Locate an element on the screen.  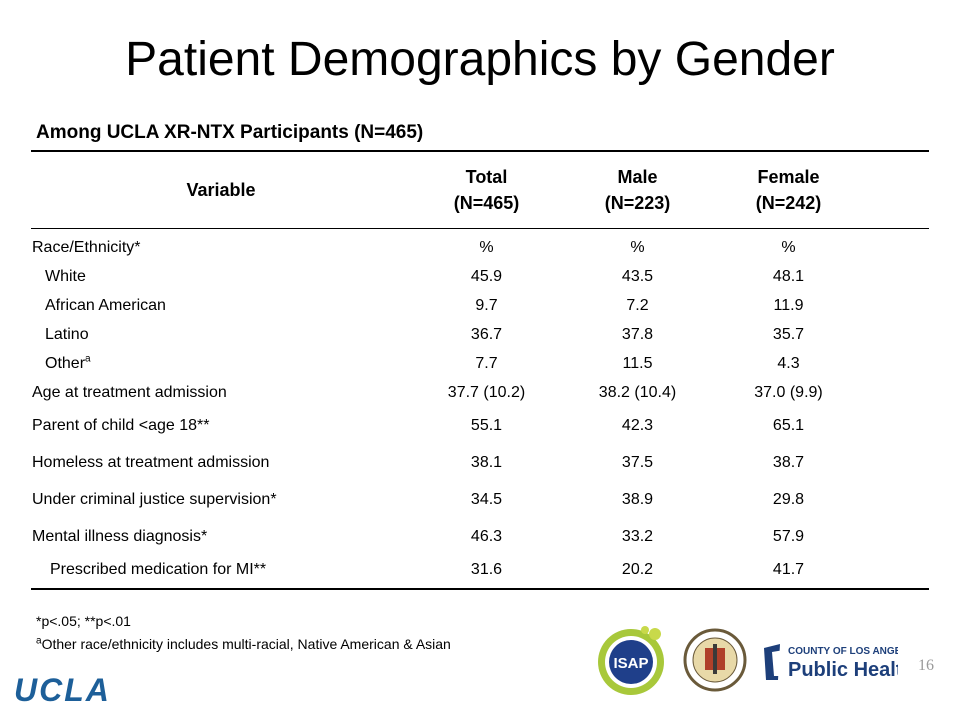
cell-female: 57.9 is located at coordinates (788, 536).